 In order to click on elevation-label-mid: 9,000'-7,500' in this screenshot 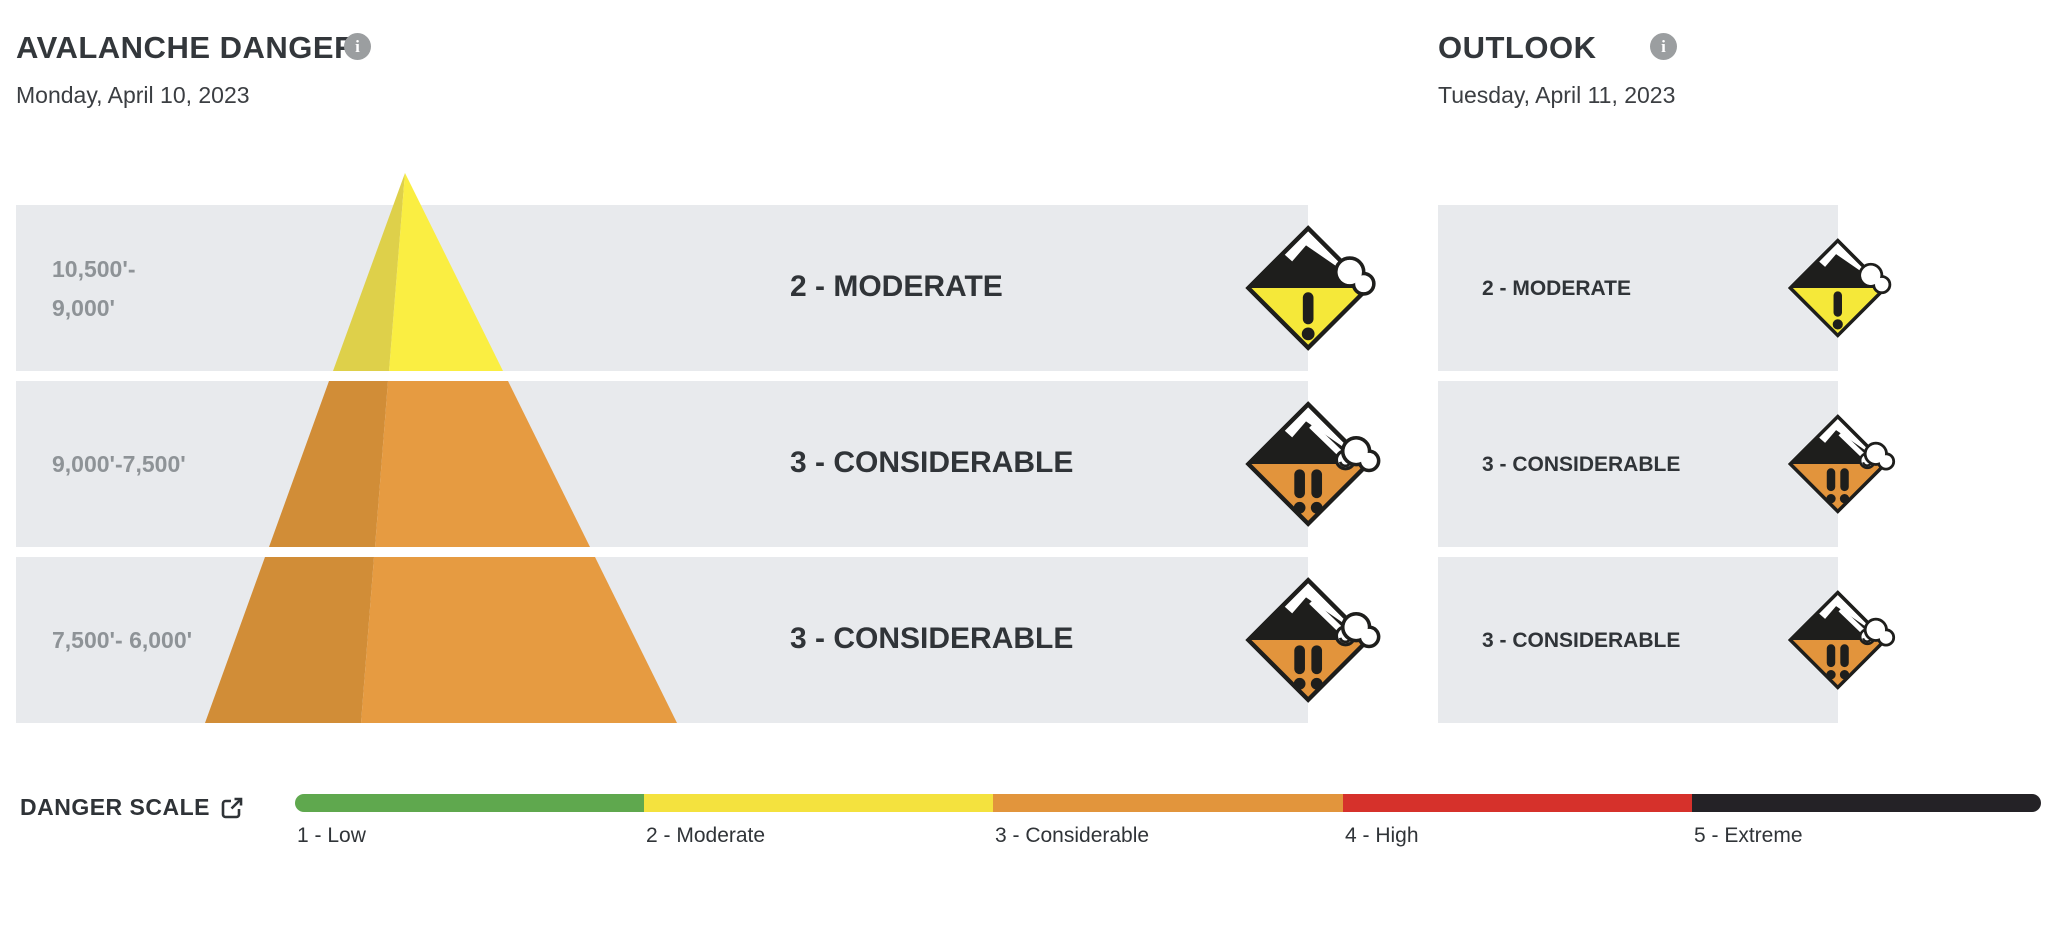, I will do `click(119, 464)`.